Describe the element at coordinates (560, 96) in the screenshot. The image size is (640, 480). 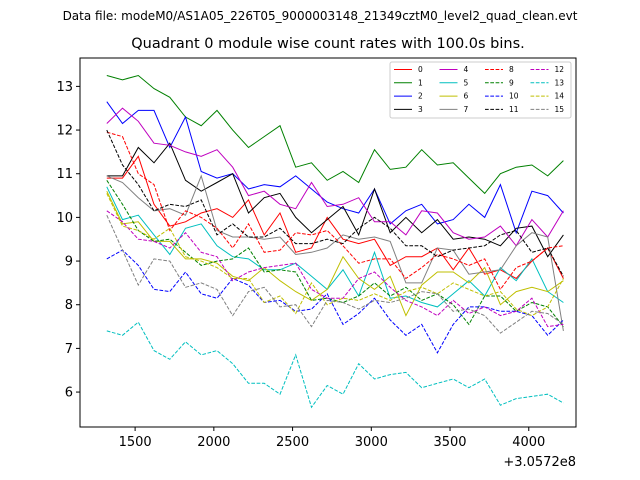
I see `legend-label-14: 14` at that location.